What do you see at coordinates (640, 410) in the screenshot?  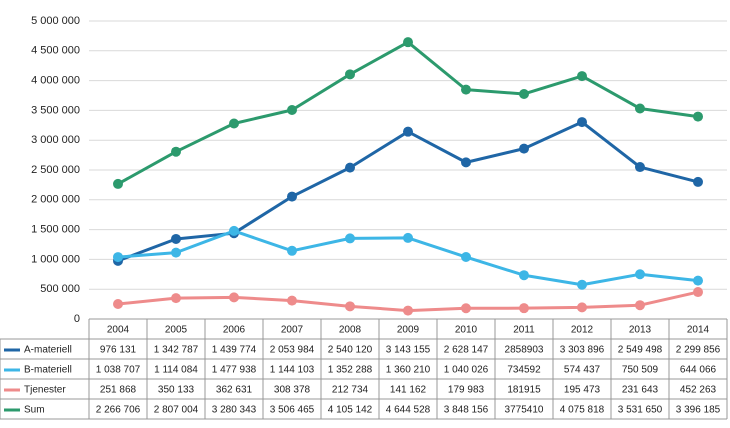 I see `table-value: 3 531 650` at bounding box center [640, 410].